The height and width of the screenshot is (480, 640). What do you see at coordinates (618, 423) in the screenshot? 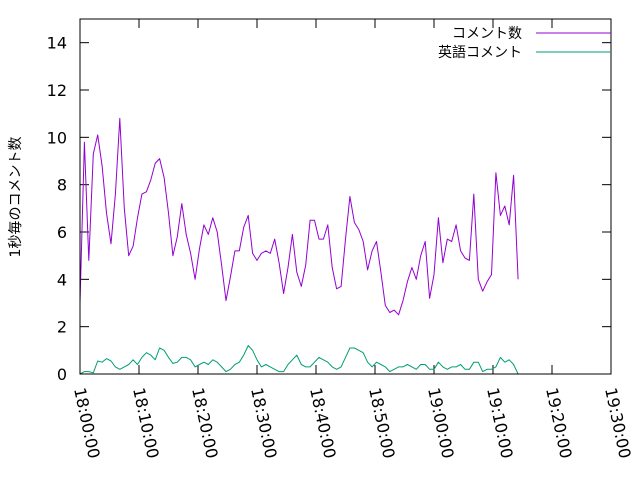
I see `x-tick-label: 19:30:00` at bounding box center [618, 423].